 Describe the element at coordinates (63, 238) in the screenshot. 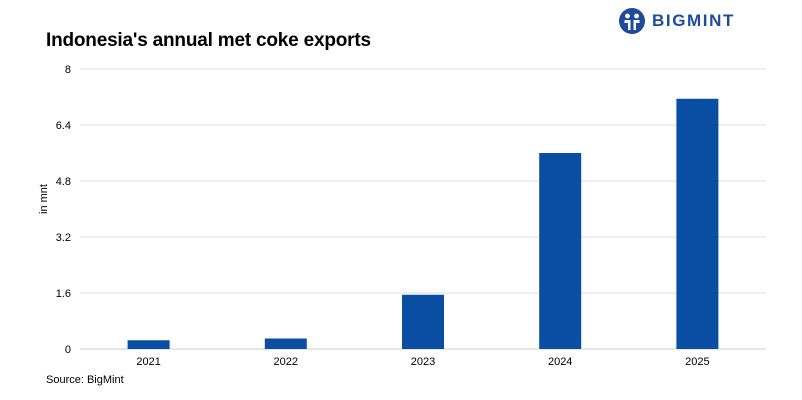

I see `y-tick-label: 3.2` at that location.